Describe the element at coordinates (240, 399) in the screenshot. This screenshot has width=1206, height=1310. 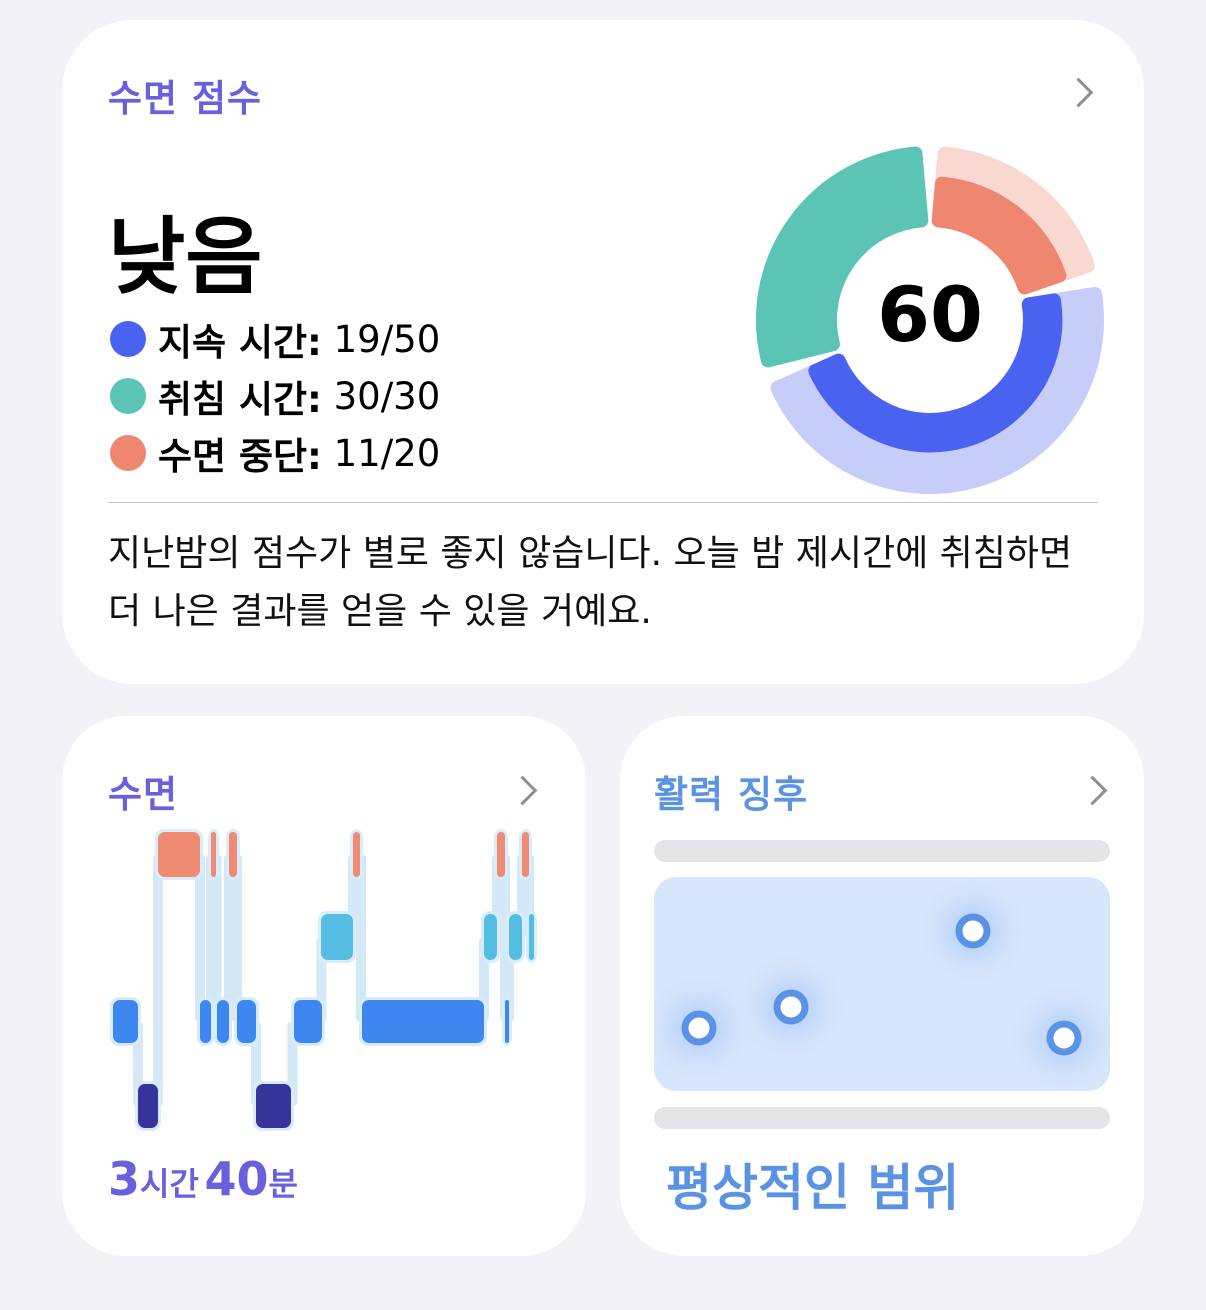
I see `legend-label: 취침 시간:` at that location.